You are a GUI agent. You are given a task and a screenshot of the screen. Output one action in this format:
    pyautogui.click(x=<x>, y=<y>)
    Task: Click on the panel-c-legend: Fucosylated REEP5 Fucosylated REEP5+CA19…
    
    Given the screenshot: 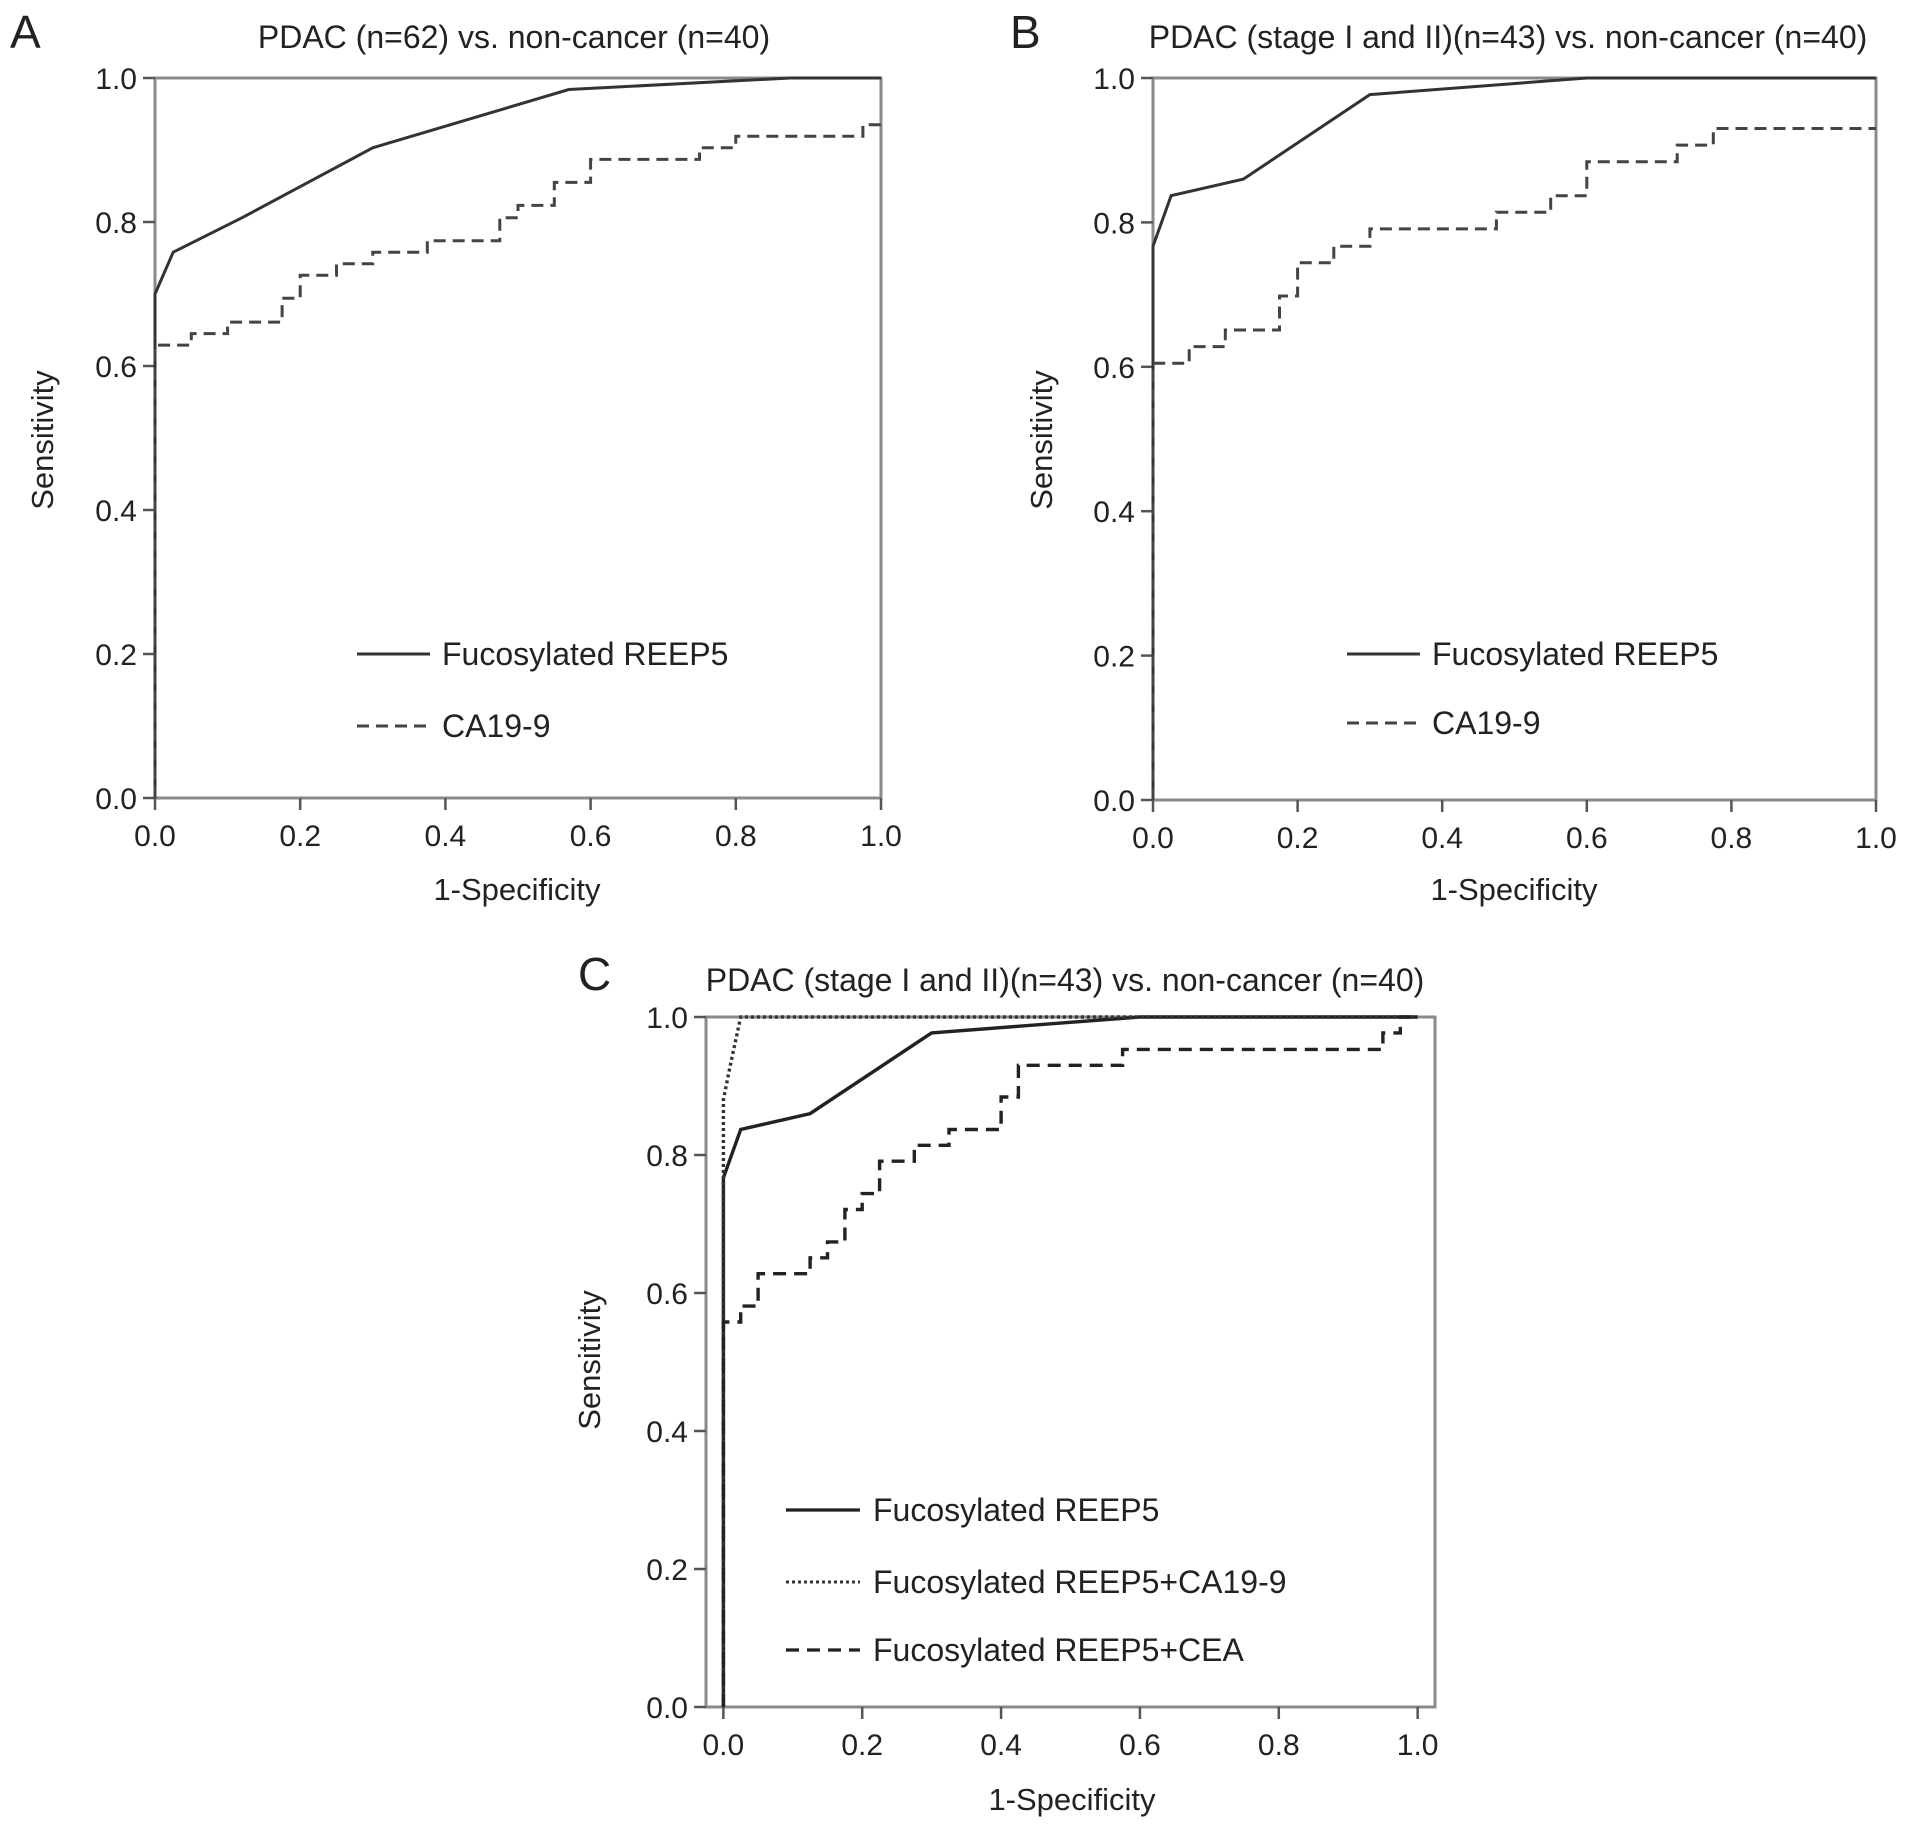 What is the action you would take?
    pyautogui.click(x=1036, y=1580)
    